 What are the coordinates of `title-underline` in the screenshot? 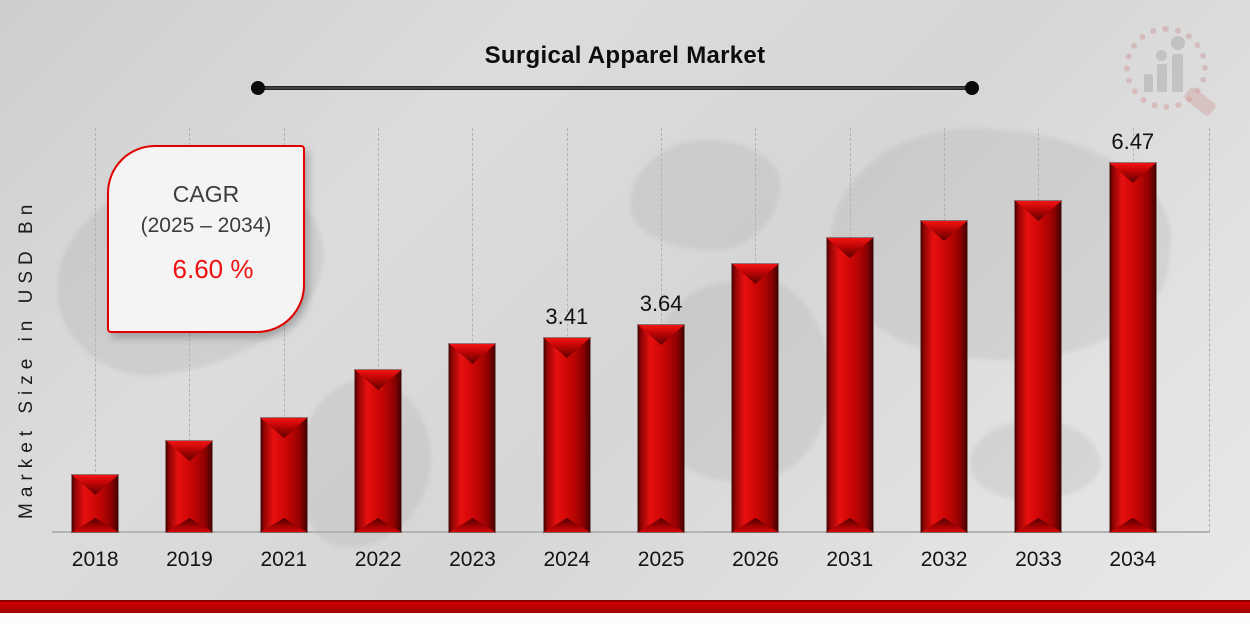 It's located at (615, 88).